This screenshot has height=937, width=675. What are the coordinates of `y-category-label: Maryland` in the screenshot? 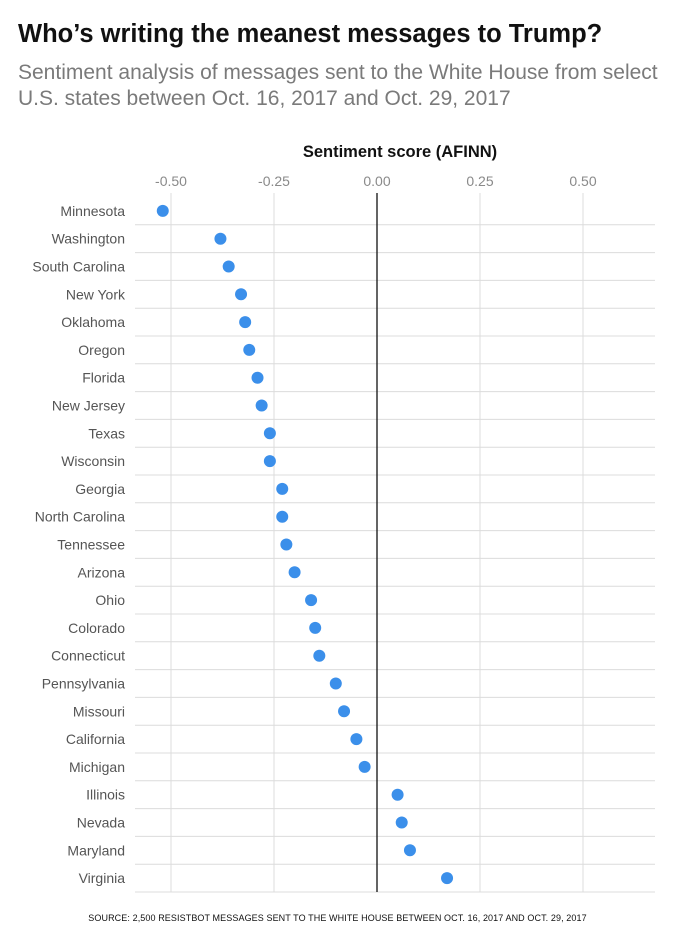 It's located at (96, 850).